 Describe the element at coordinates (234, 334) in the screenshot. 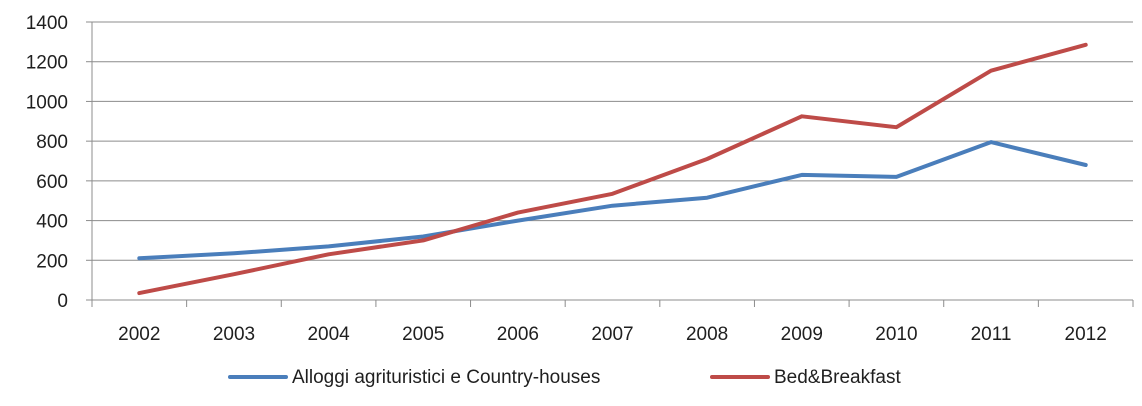

I see `x-tick-label-2003: 2003` at that location.